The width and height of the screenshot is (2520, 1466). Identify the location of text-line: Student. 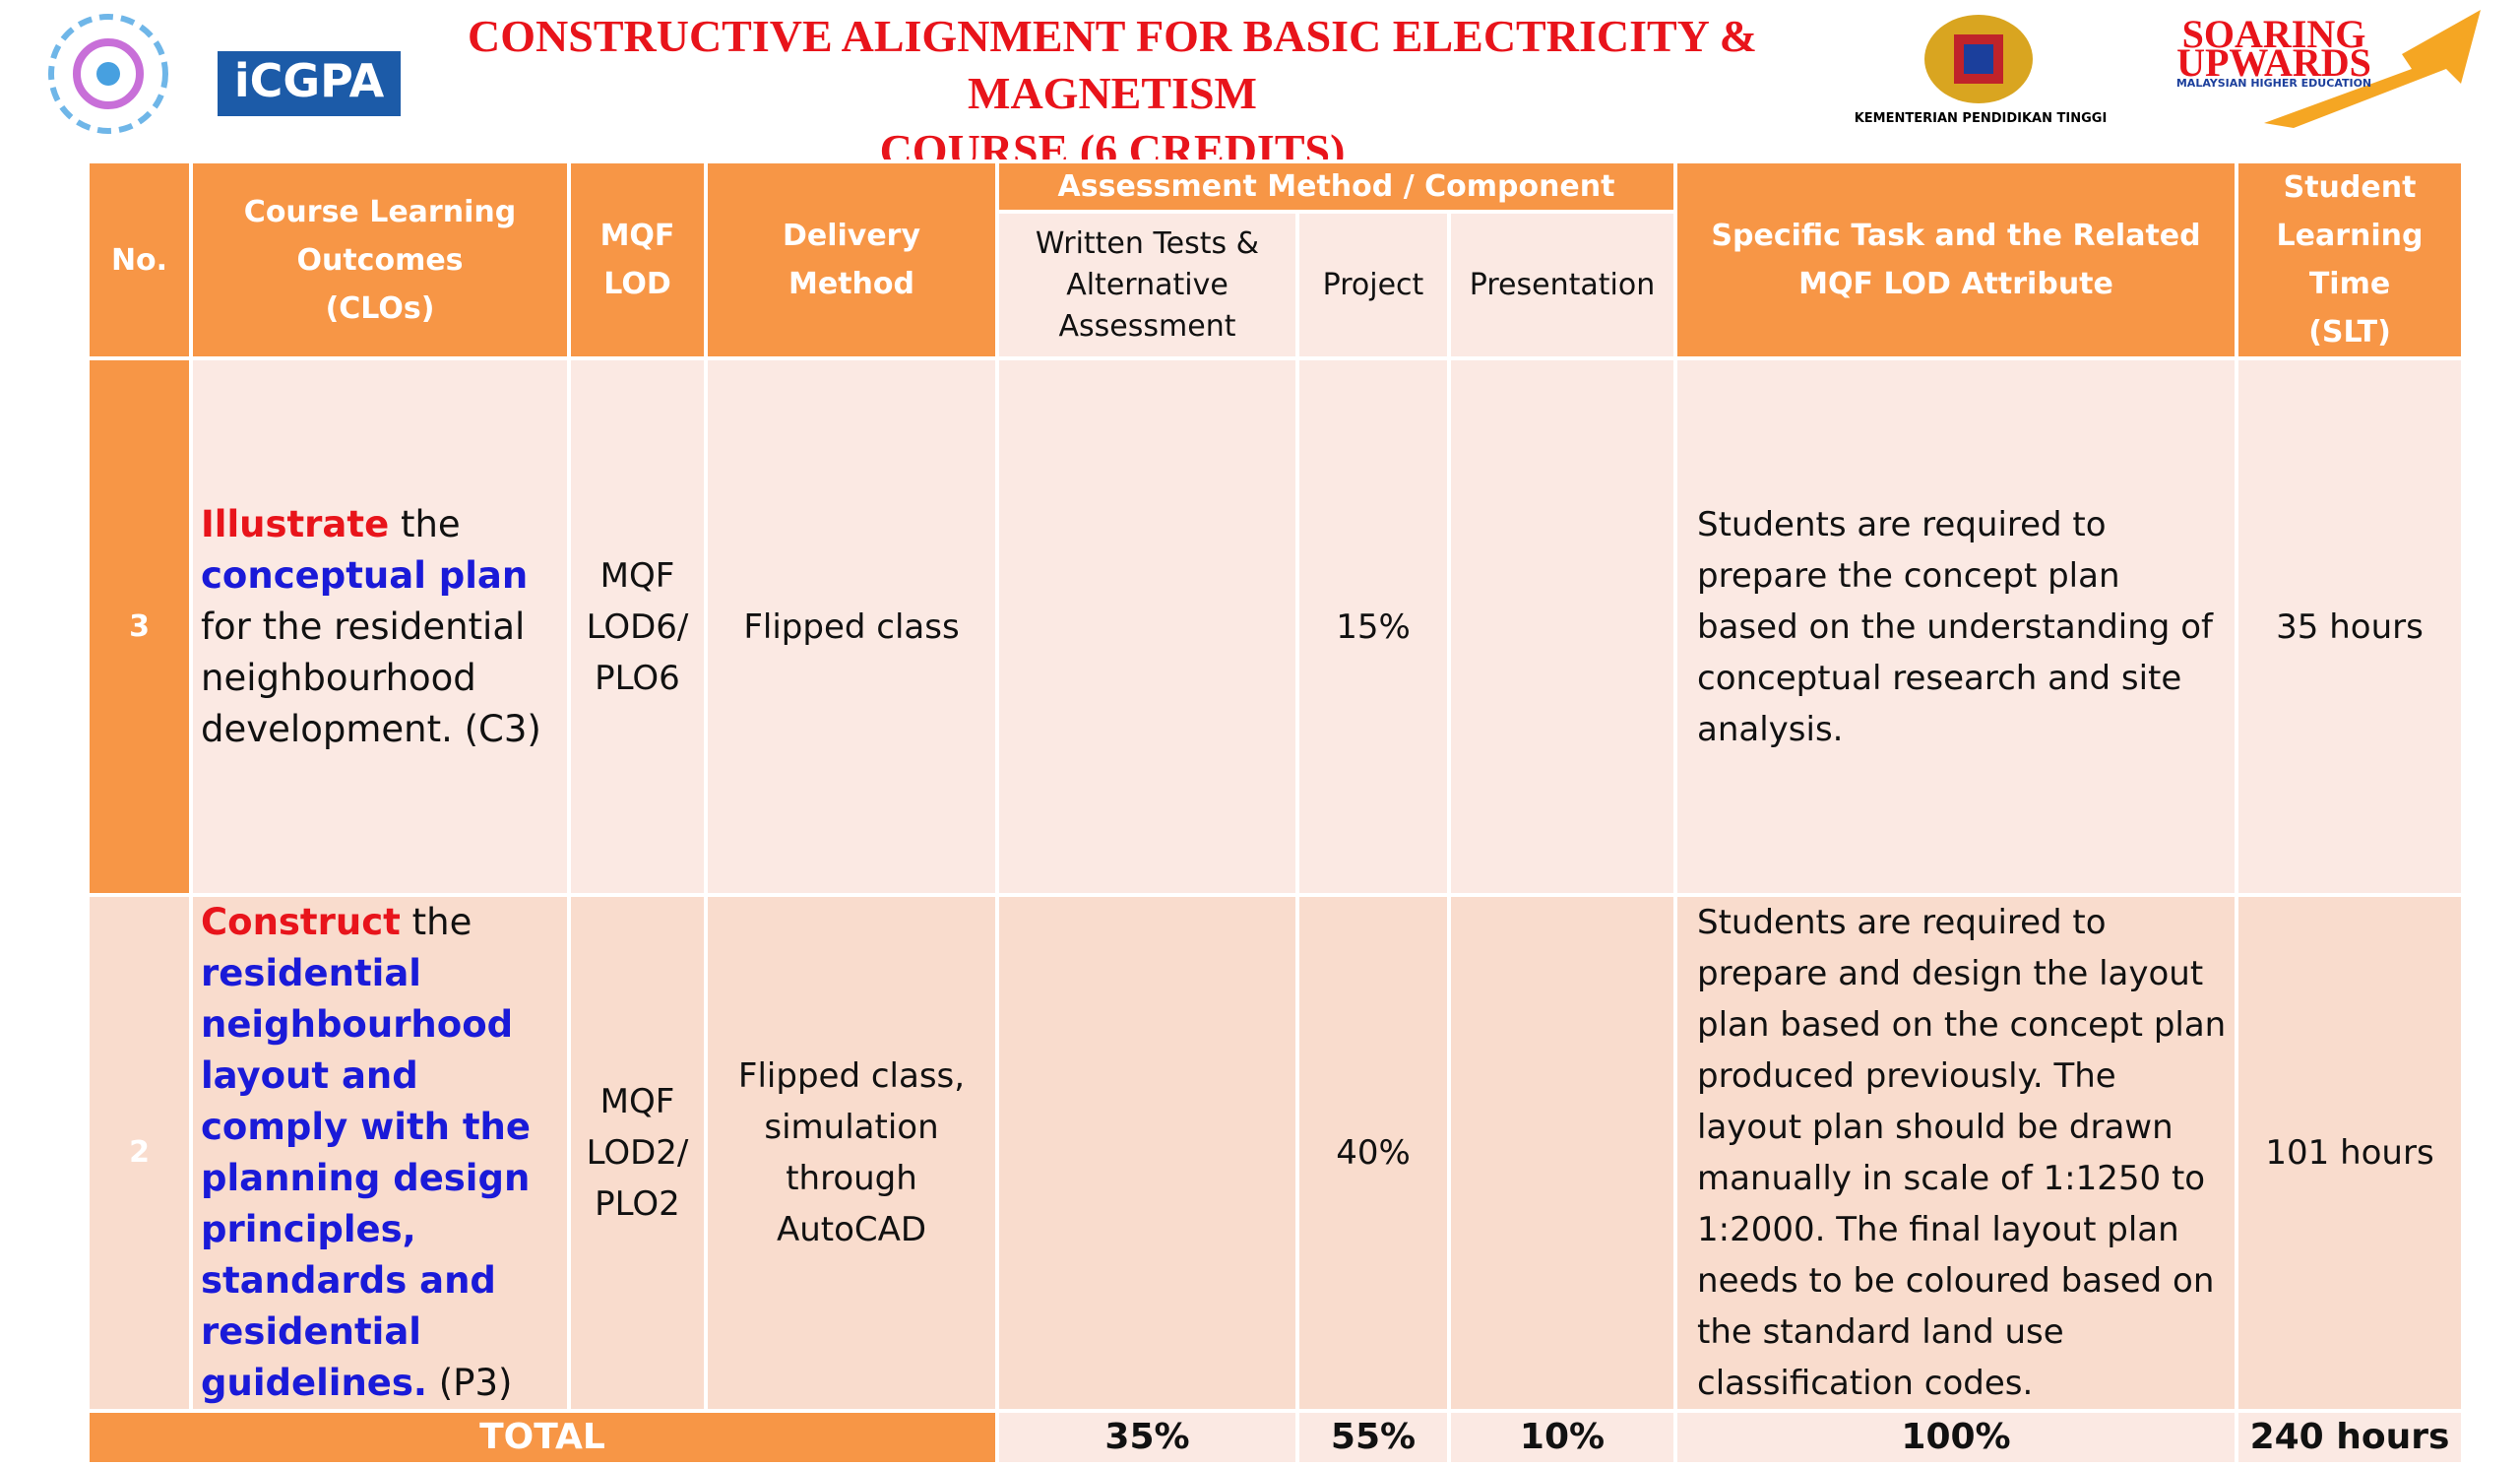
(2350, 188).